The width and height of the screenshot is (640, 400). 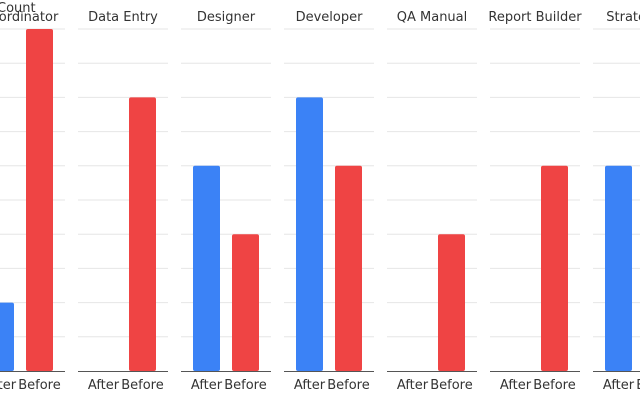 I want to click on panel-title-developer: Developer, so click(x=330, y=17).